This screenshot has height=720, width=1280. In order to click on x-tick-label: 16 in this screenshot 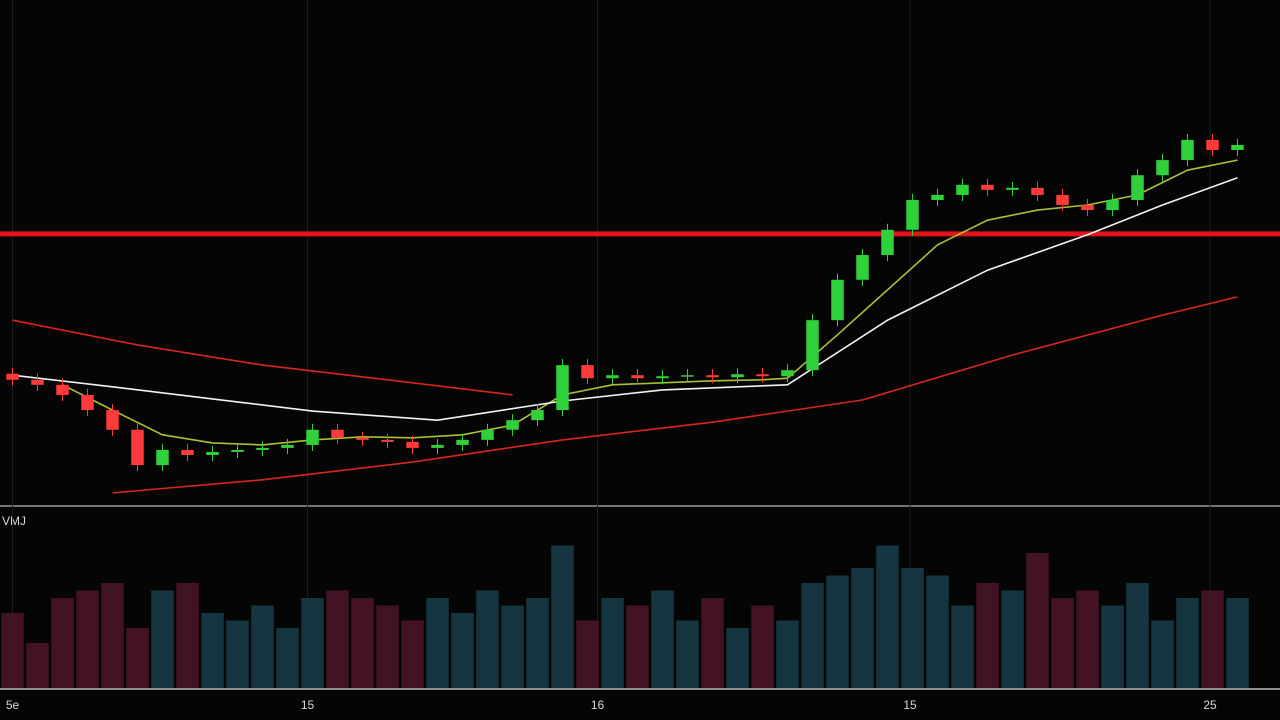, I will do `click(598, 705)`.